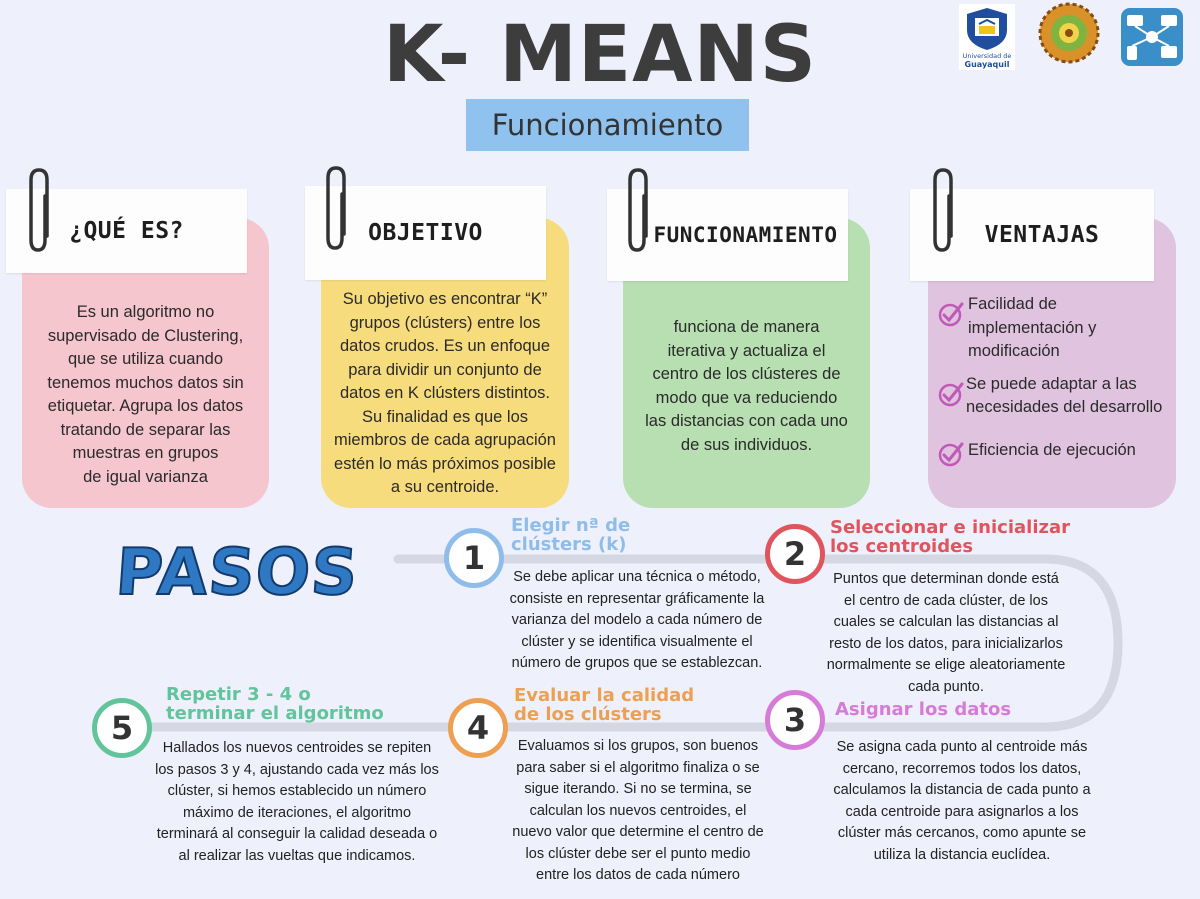 The height and width of the screenshot is (899, 1200). What do you see at coordinates (297, 791) in the screenshot?
I see `text-line: clúster, si hemos establecido un número` at bounding box center [297, 791].